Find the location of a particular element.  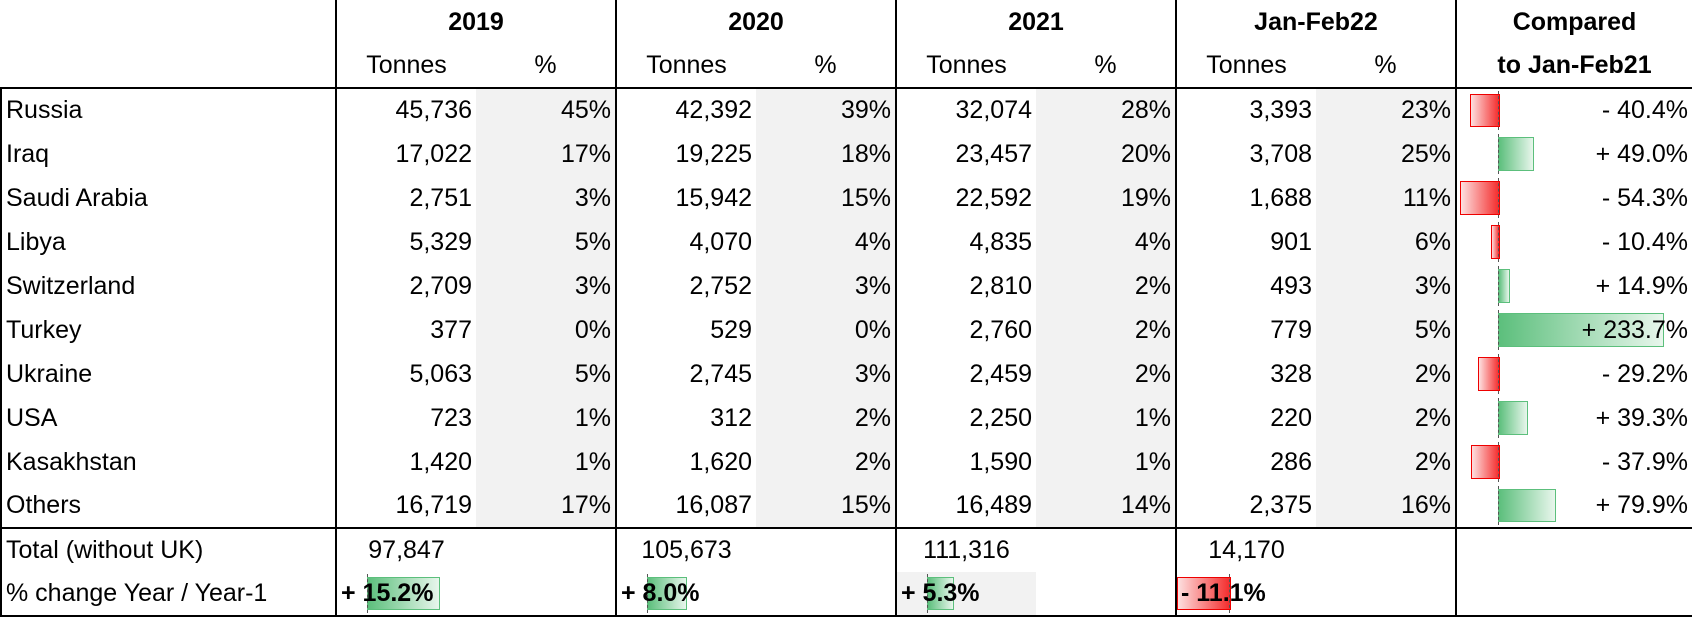

pct-change-label: % change Year / Year-1 is located at coordinates (168, 594).